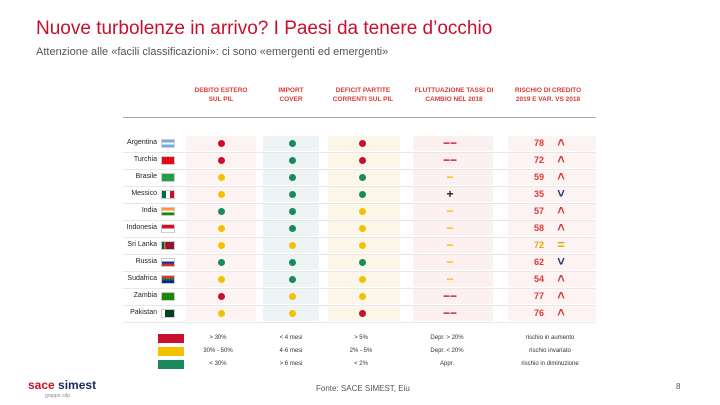 The width and height of the screenshot is (720, 405). I want to click on table-row: India − 57 ˄, so click(359, 211).